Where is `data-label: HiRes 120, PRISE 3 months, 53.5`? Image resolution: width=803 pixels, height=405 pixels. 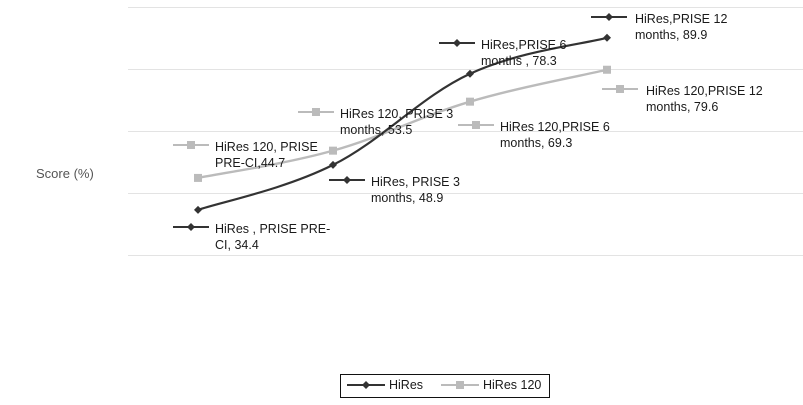
data-label: HiRes 120, PRISE 3 months, 53.5 is located at coordinates (375, 122).